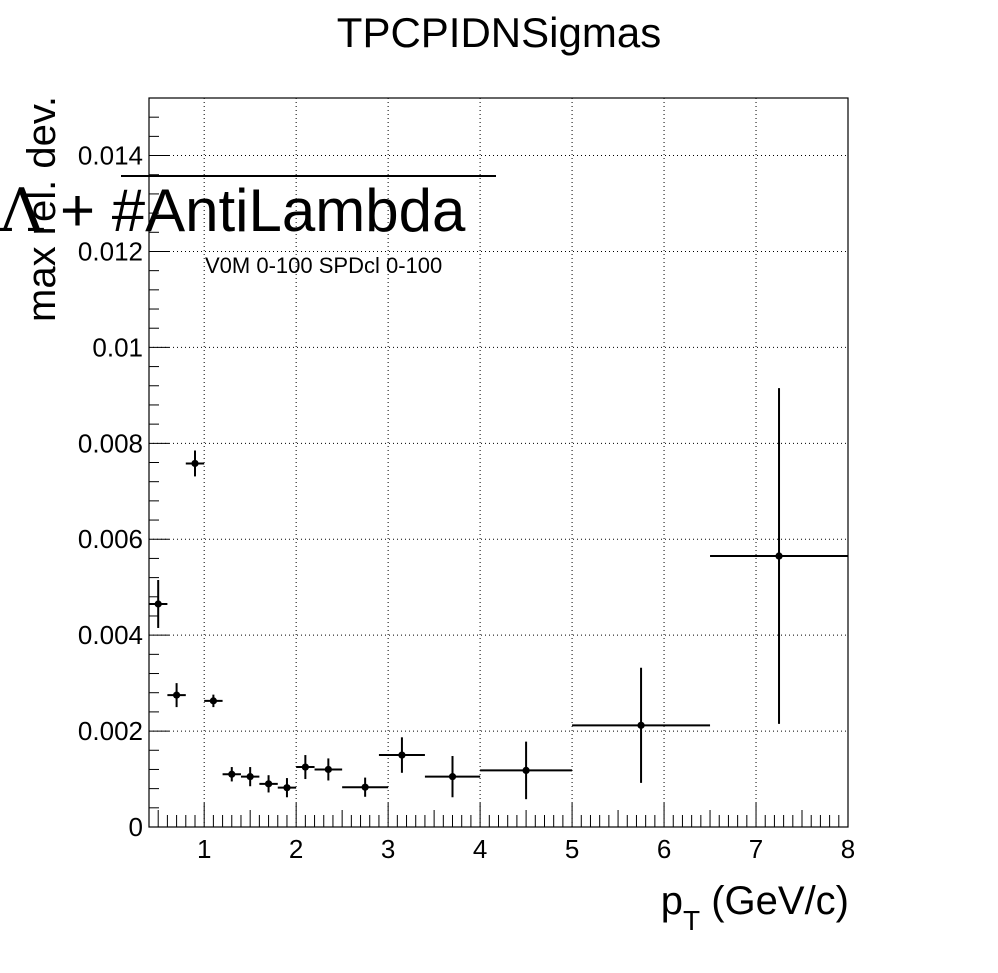  Describe the element at coordinates (774, 901) in the screenshot. I see `x-axis-title-unit: (GeV/c)` at that location.